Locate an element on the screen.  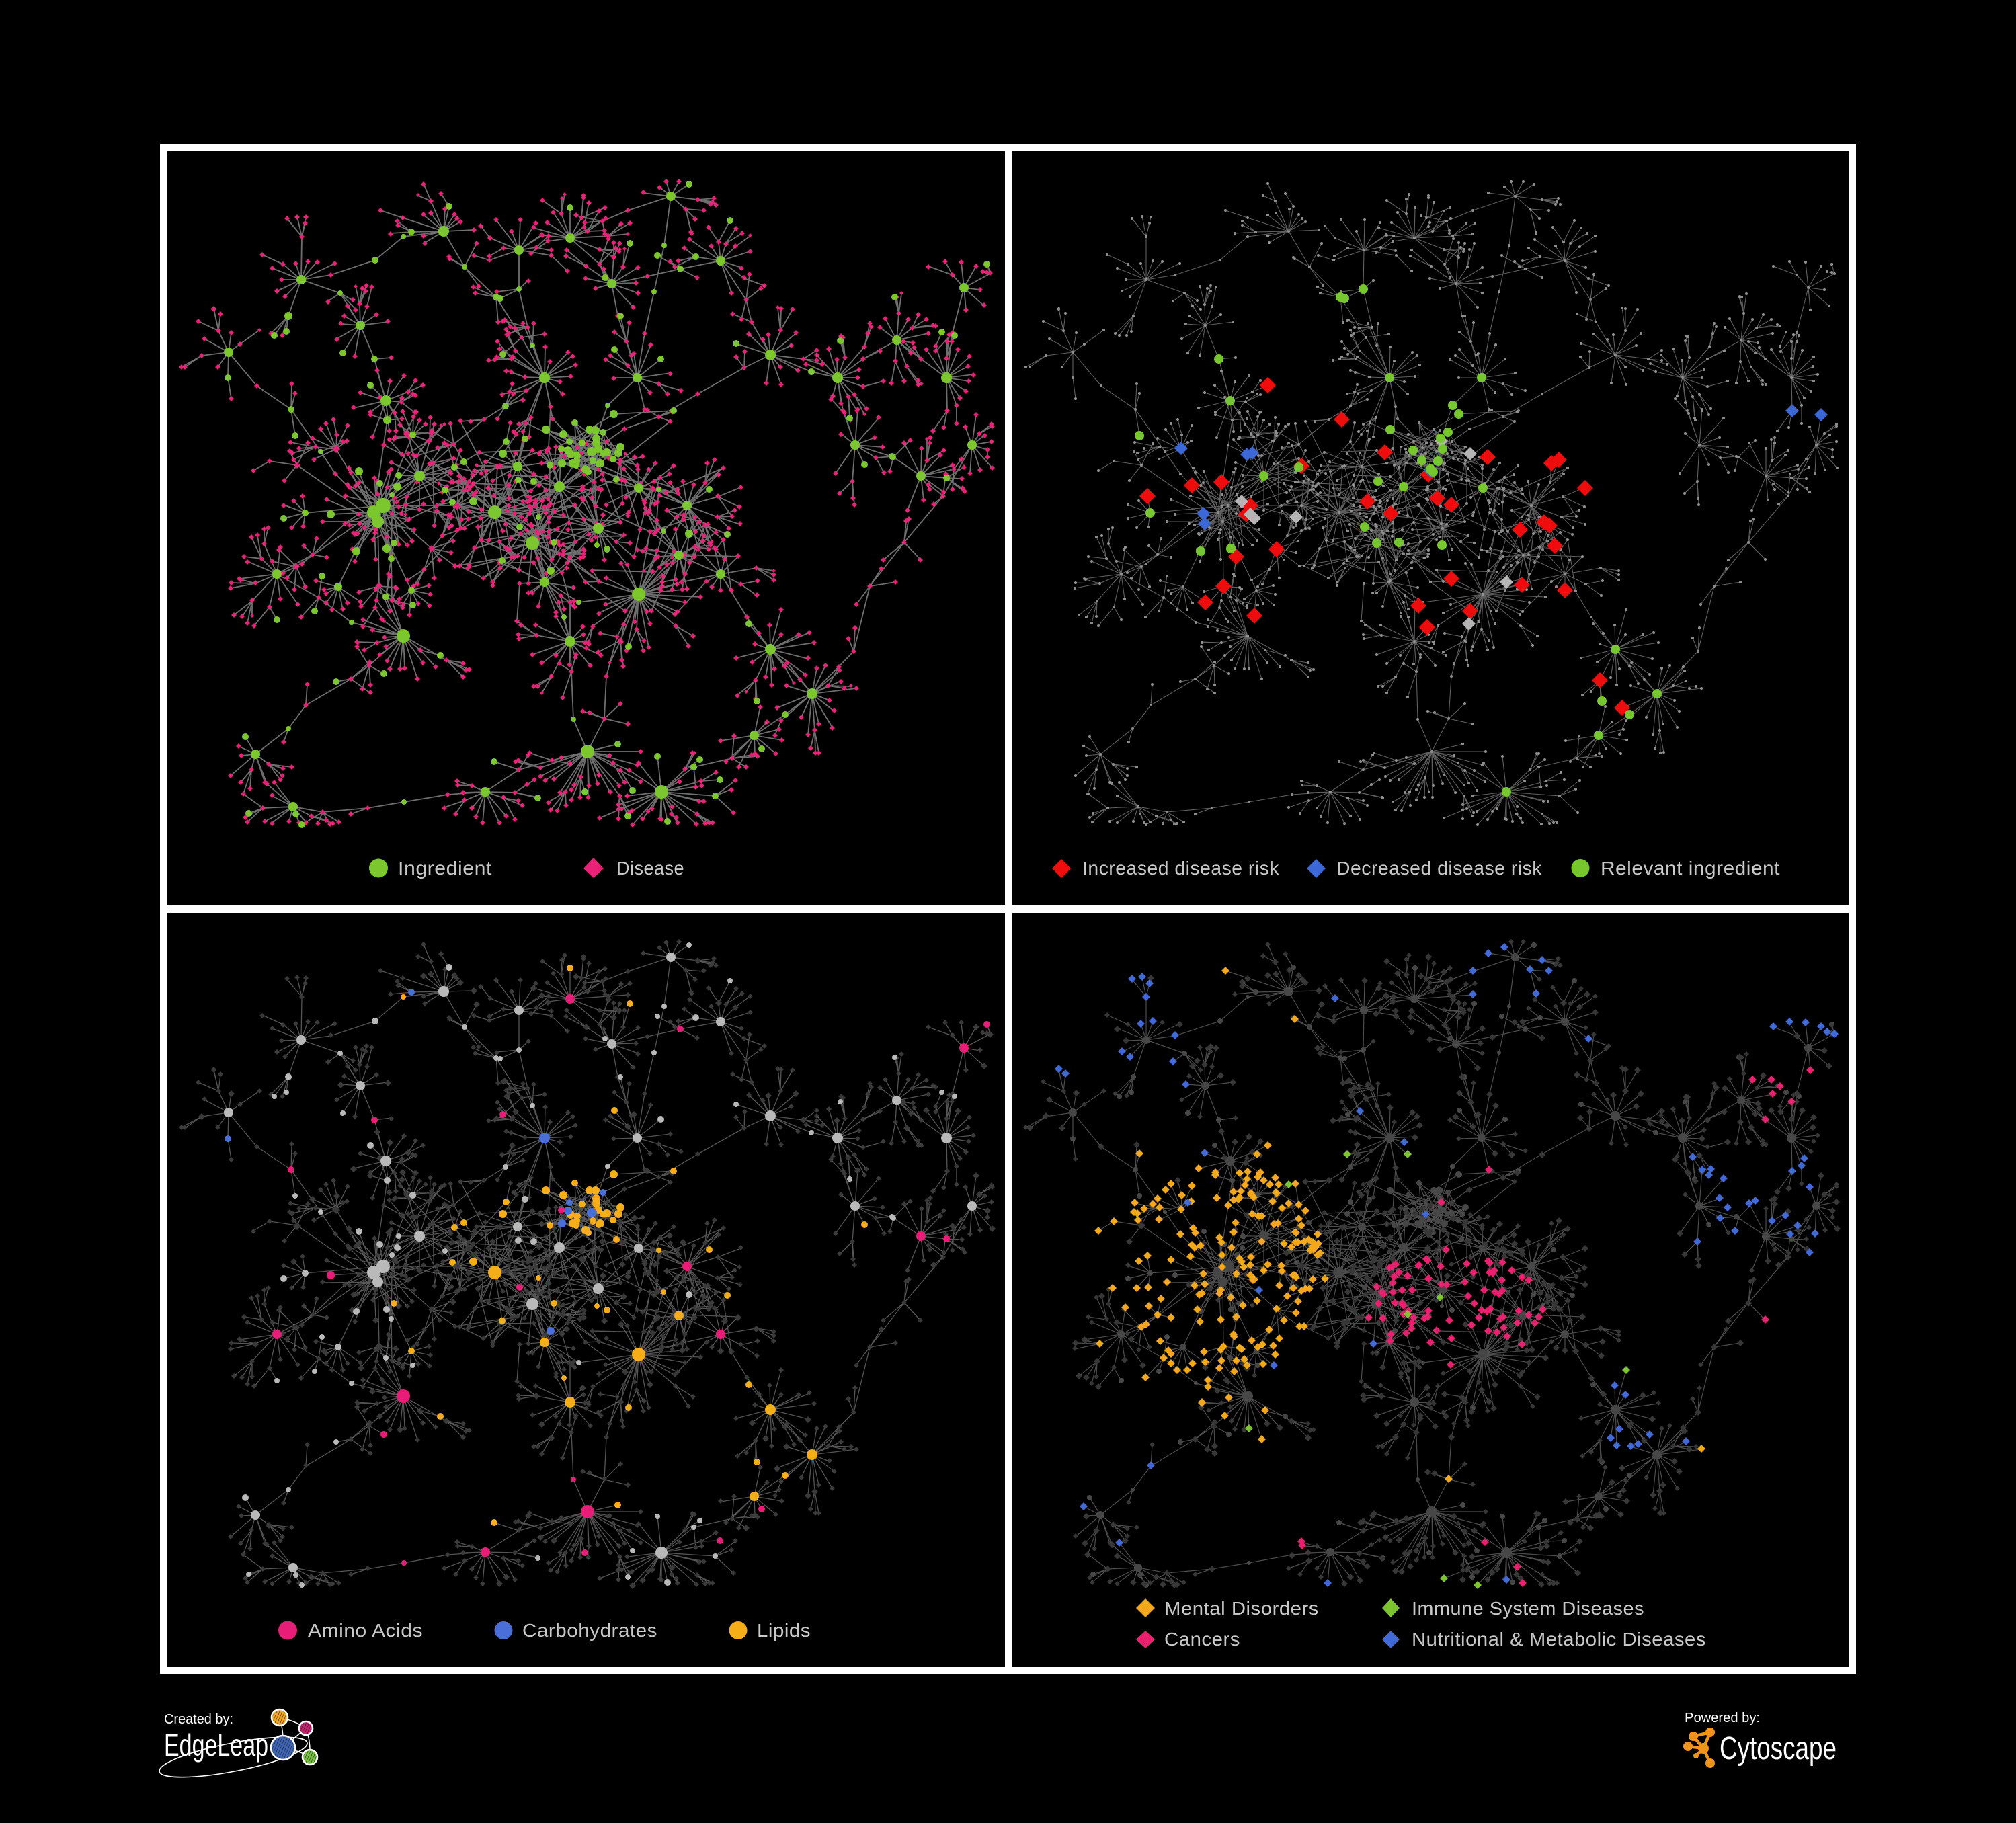
svg-text: Mental Disorders is located at coordinates (1241, 1609).